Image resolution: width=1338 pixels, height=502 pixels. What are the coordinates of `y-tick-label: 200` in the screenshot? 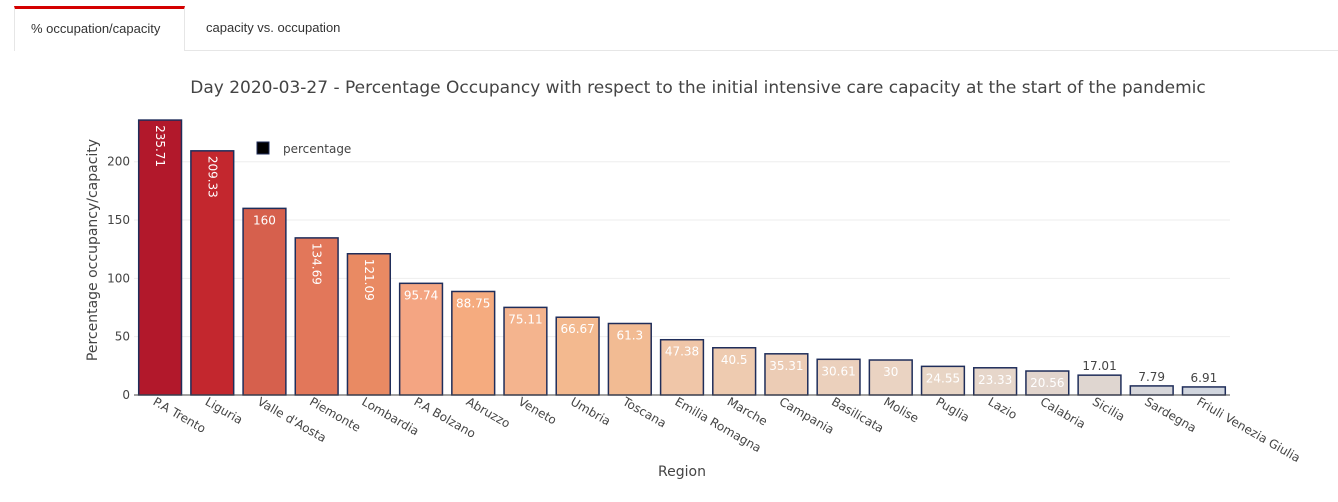 It's located at (118, 162).